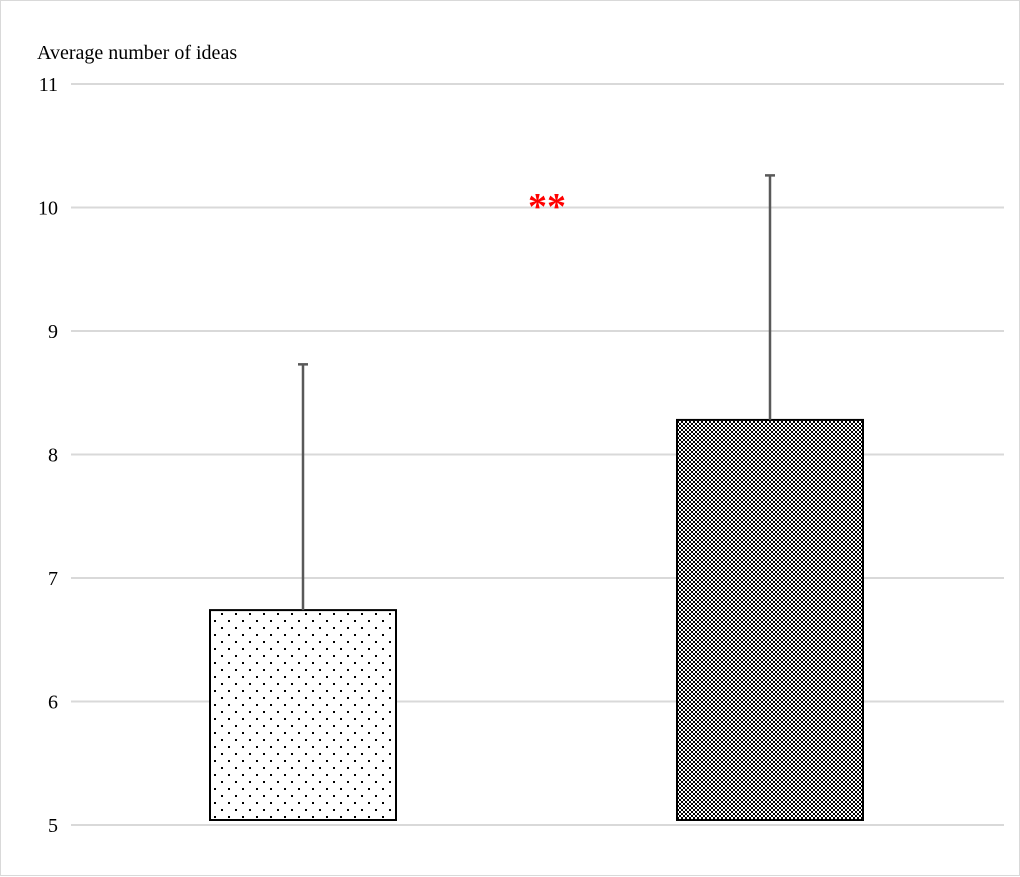 The width and height of the screenshot is (1020, 877). What do you see at coordinates (53, 826) in the screenshot?
I see `y-tick-label: 5` at bounding box center [53, 826].